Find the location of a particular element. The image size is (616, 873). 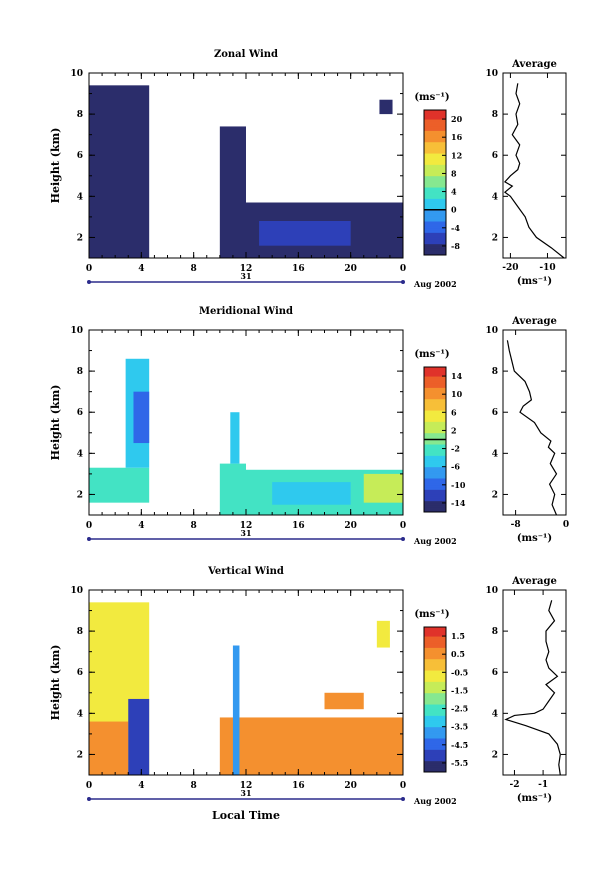

y-tick-label: 6 is located at coordinates (80, 413).